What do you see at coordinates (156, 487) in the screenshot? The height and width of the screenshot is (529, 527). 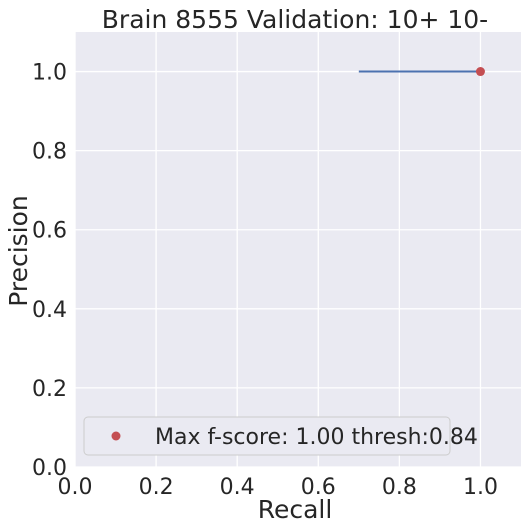 I see `x-tick-label: 0.2` at bounding box center [156, 487].